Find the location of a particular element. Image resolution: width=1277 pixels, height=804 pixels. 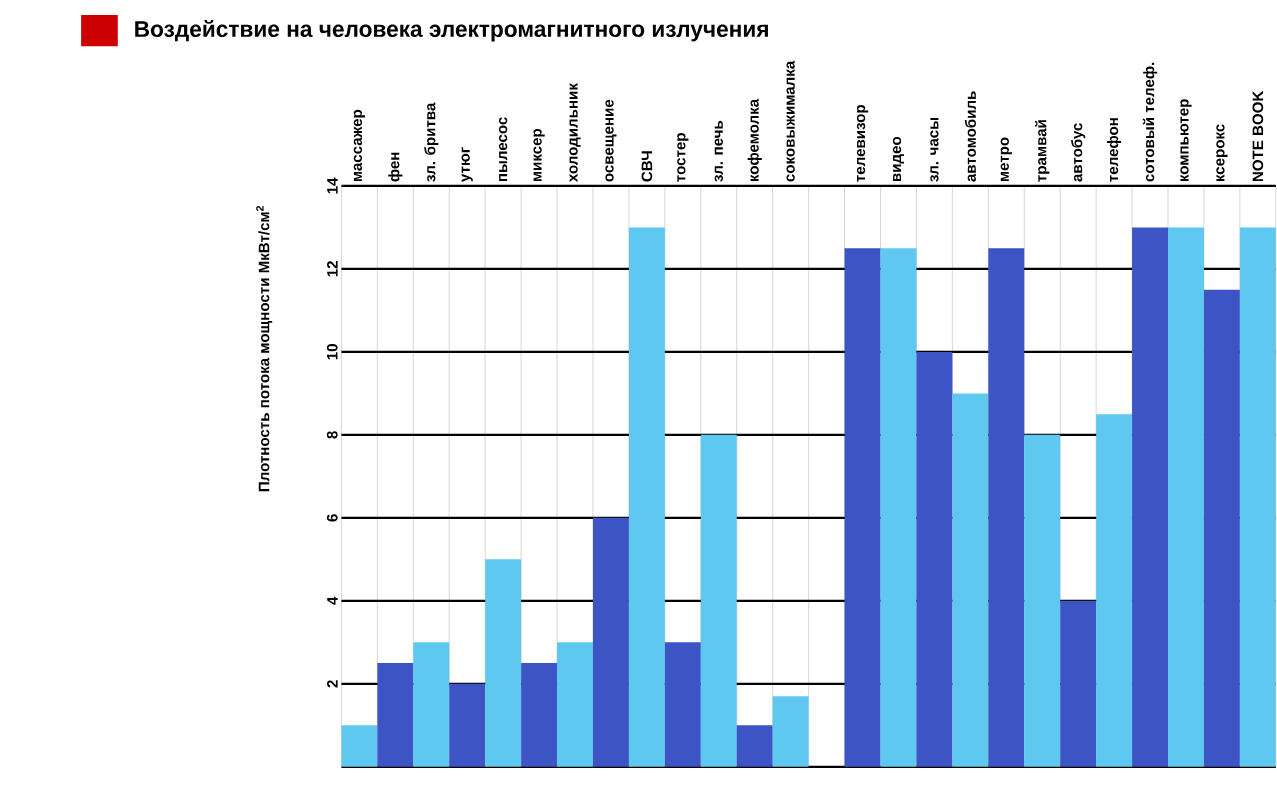

x-tick-label: зл. бритва is located at coordinates (431, 142).